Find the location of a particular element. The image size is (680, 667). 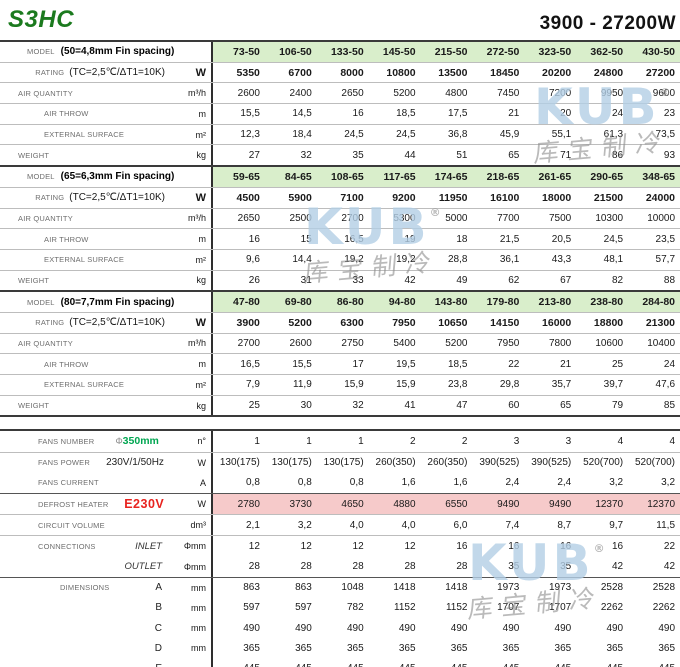

value-cell: 2780 is located at coordinates (248, 504).